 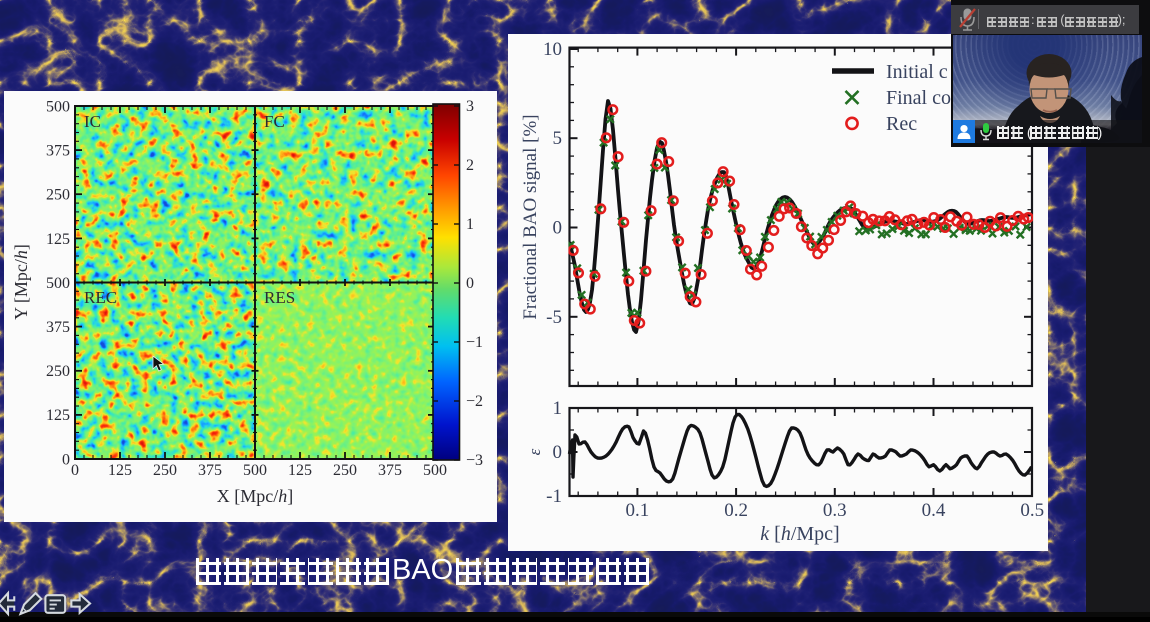 I want to click on svg-text: 0.5, so click(x=1032, y=510).